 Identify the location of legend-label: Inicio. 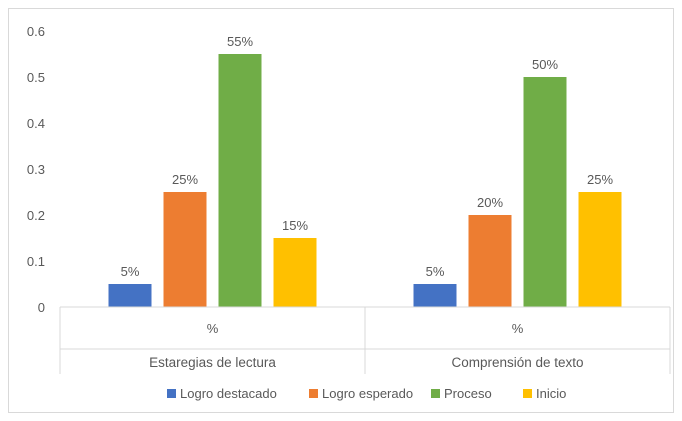
(551, 393).